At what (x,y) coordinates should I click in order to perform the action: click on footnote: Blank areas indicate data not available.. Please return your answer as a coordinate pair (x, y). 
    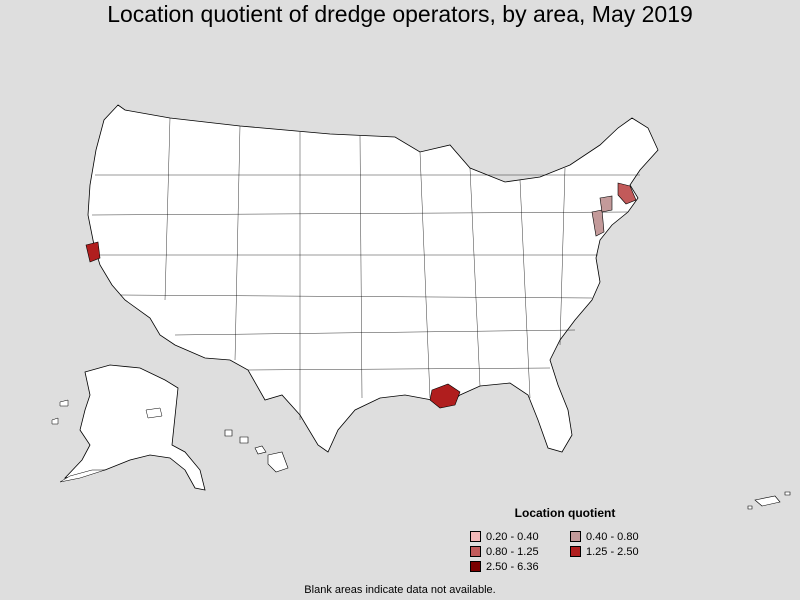
    Looking at the image, I should click on (400, 590).